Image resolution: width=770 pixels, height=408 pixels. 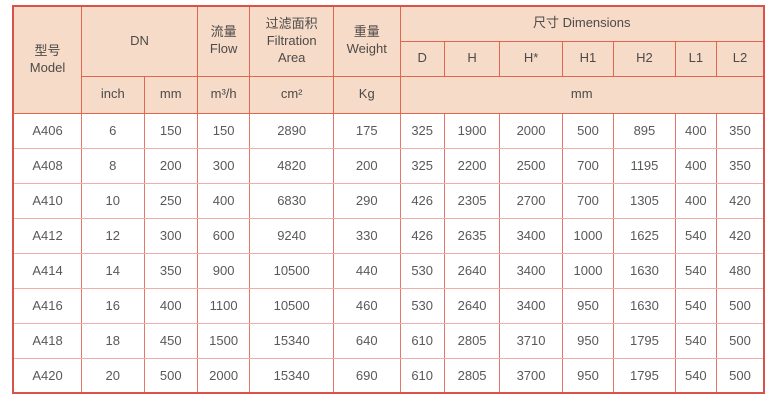 I want to click on value-cell: 8, so click(x=113, y=165).